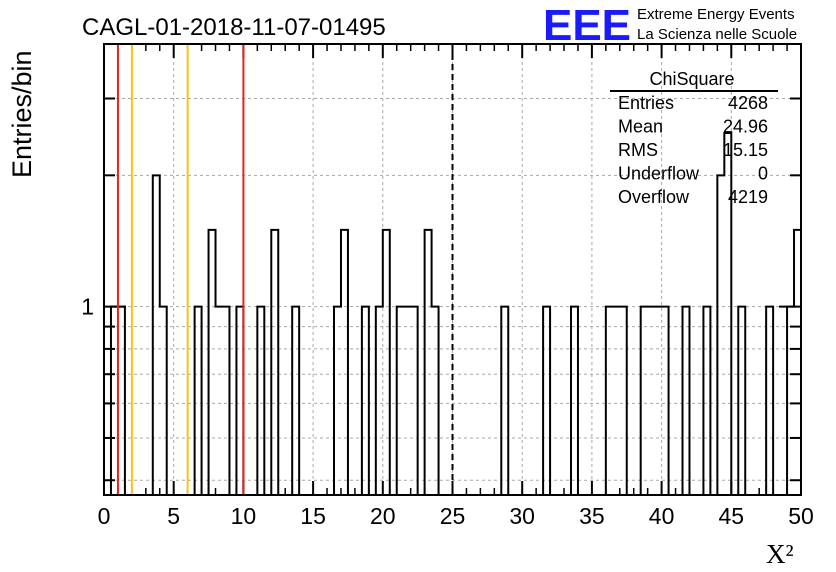 The width and height of the screenshot is (836, 572). What do you see at coordinates (745, 150) in the screenshot?
I see `stats-value: 15.15` at bounding box center [745, 150].